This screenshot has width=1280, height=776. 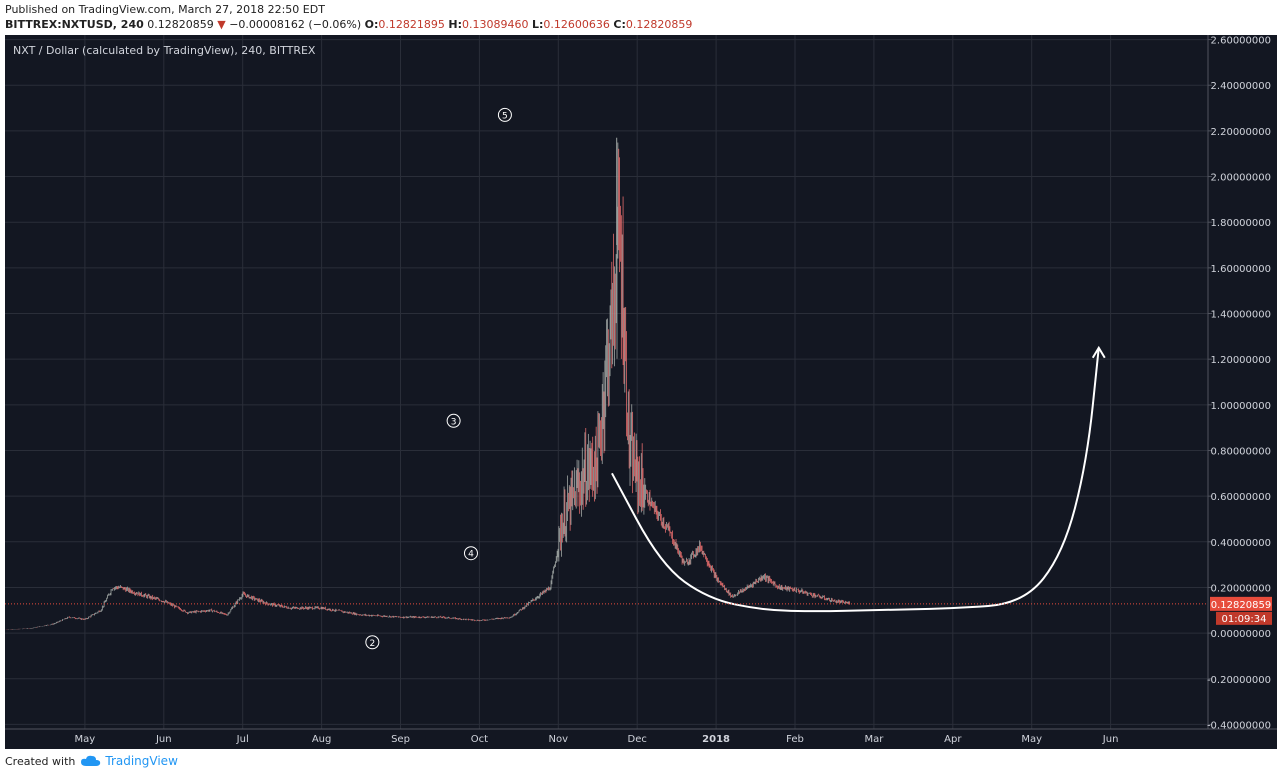 I want to click on x-tick-label: Jul, so click(x=242, y=739).